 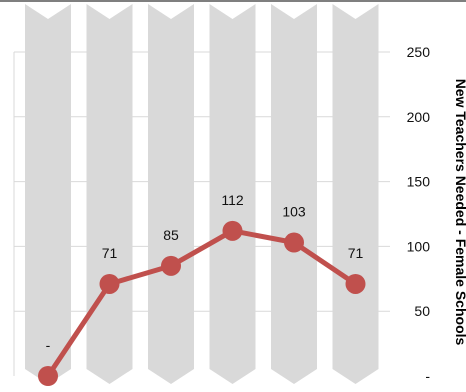 I want to click on data-label-5: 71, so click(x=356, y=253).